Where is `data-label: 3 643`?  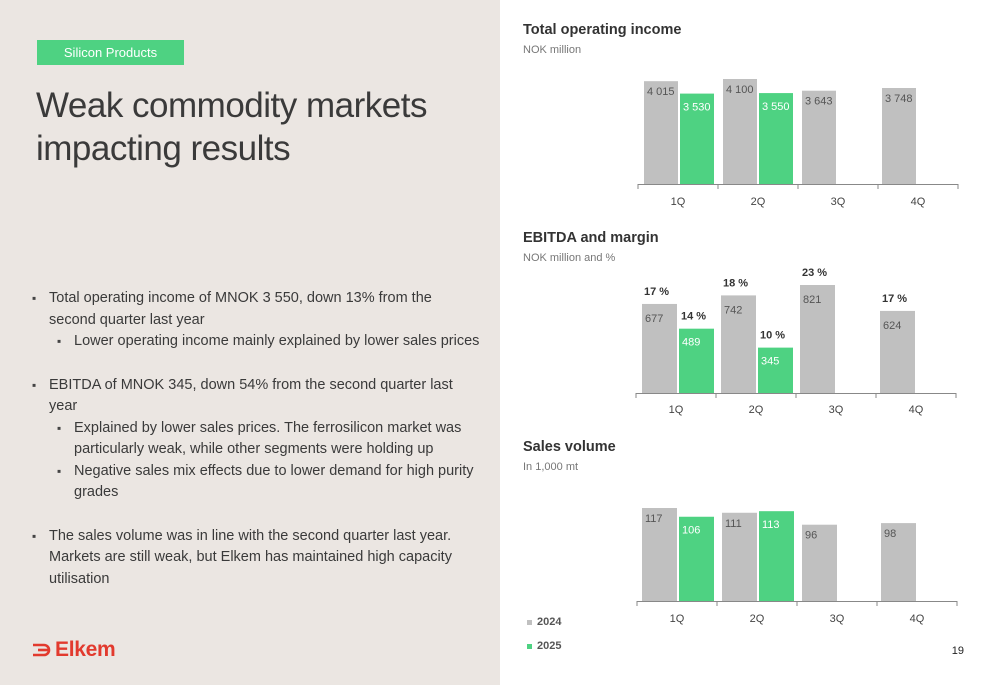 data-label: 3 643 is located at coordinates (819, 102).